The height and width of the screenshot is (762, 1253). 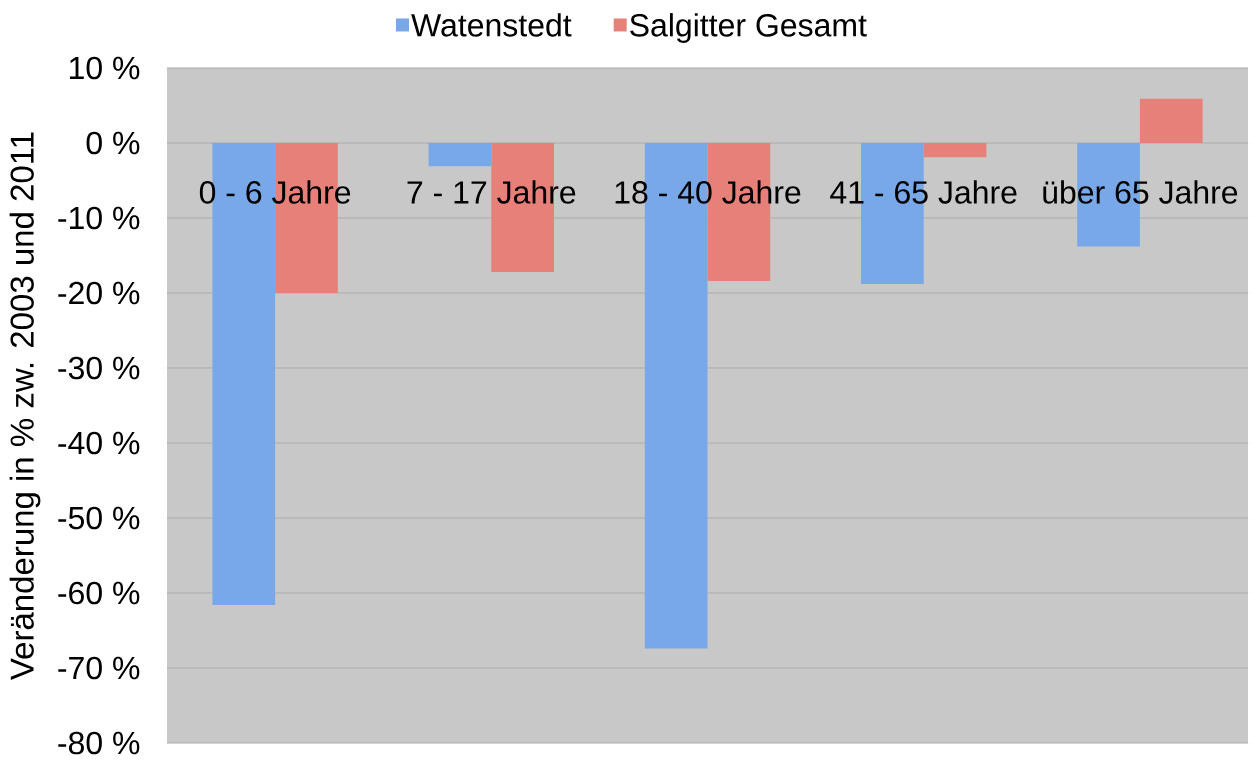 I want to click on y-axis-title: Veränderung in % zw. 2003 und 2011, so click(x=25, y=406).